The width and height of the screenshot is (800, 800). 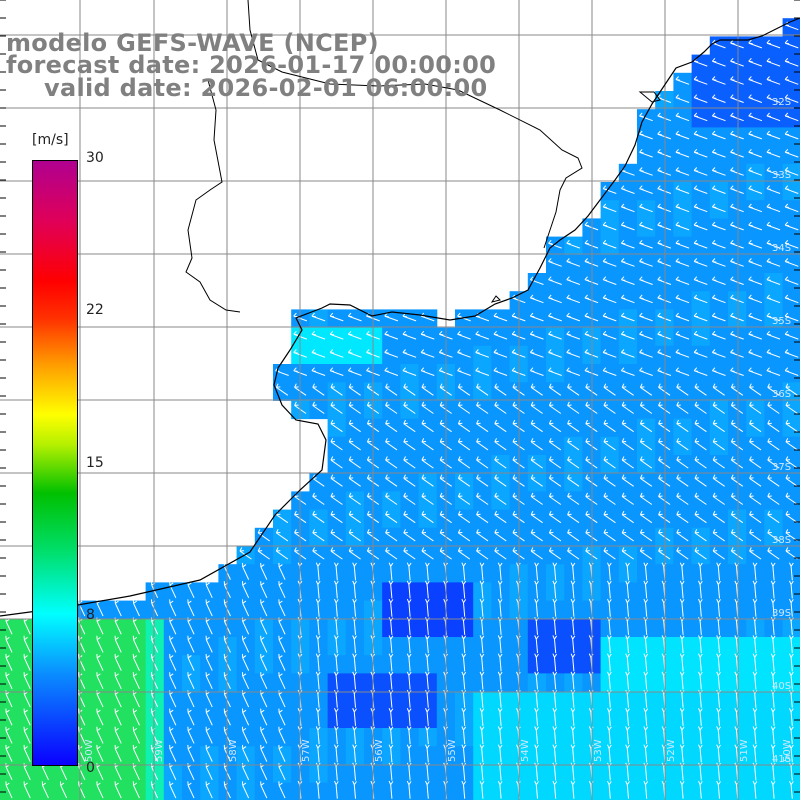 What do you see at coordinates (781, 394) in the screenshot?
I see `lat-label: 36S` at bounding box center [781, 394].